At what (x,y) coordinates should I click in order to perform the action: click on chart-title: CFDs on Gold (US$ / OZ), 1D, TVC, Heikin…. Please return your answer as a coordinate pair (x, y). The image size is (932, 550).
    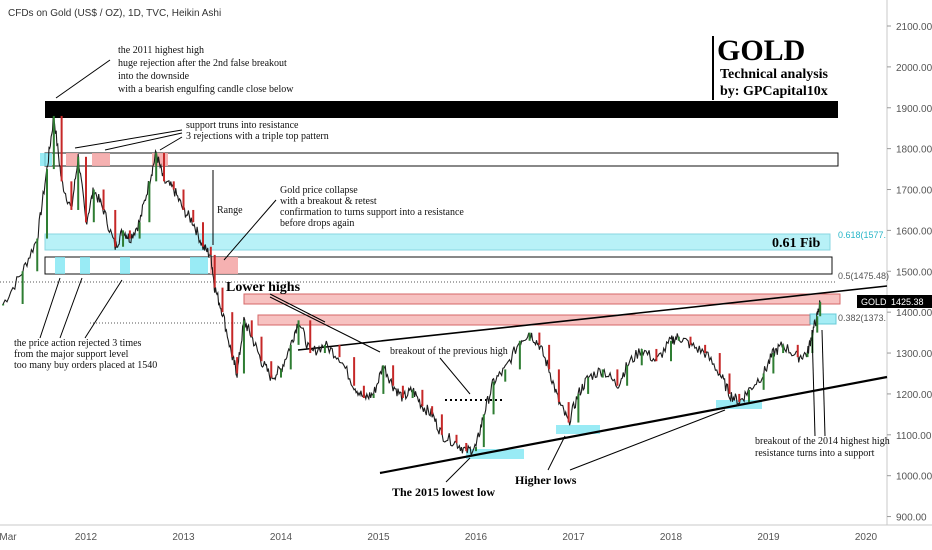
    Looking at the image, I should click on (114, 13).